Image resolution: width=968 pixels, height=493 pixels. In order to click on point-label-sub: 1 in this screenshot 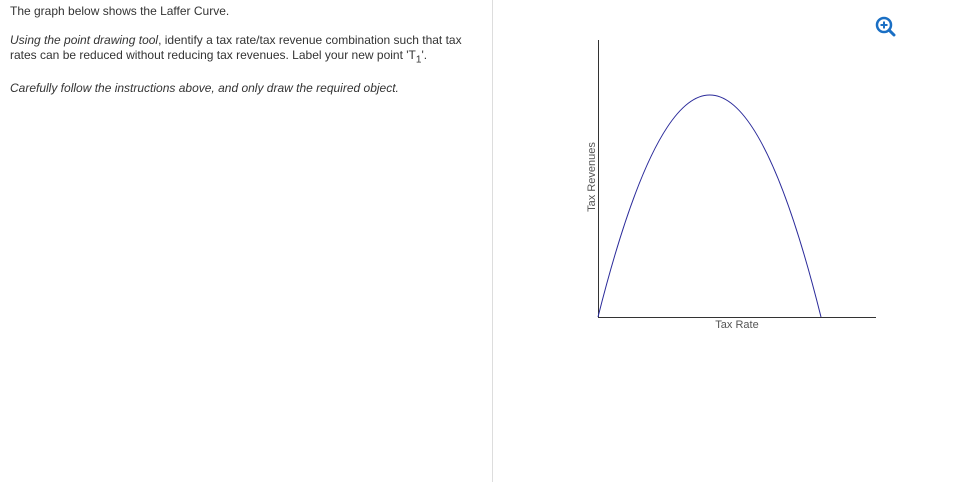, I will do `click(418, 60)`.